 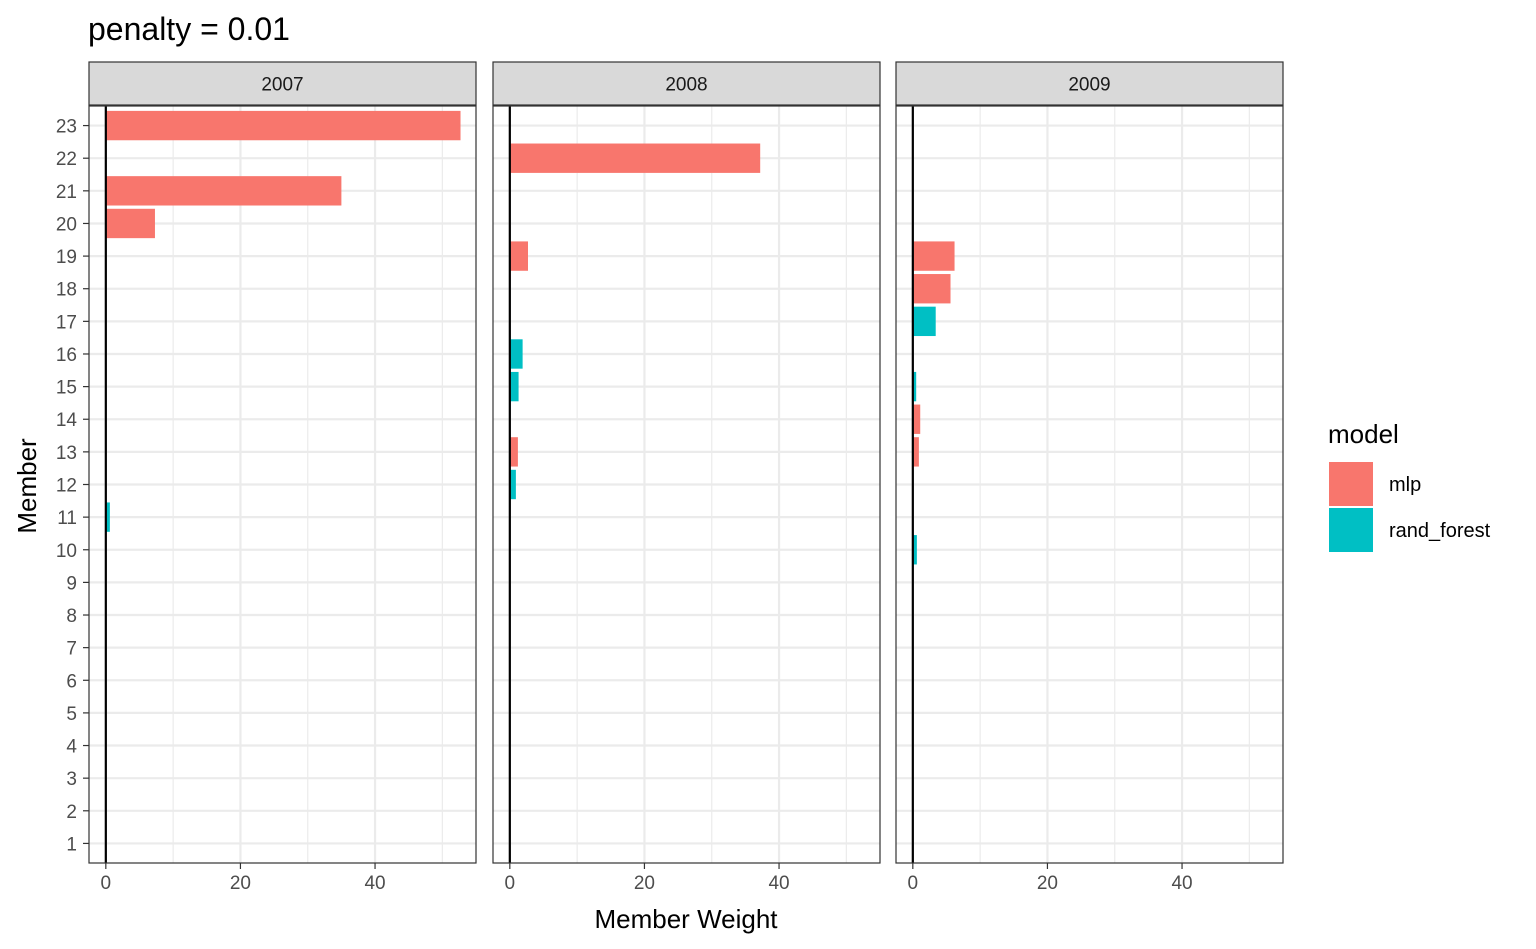 I want to click on facet-strip-label: 2008, so click(x=686, y=85).